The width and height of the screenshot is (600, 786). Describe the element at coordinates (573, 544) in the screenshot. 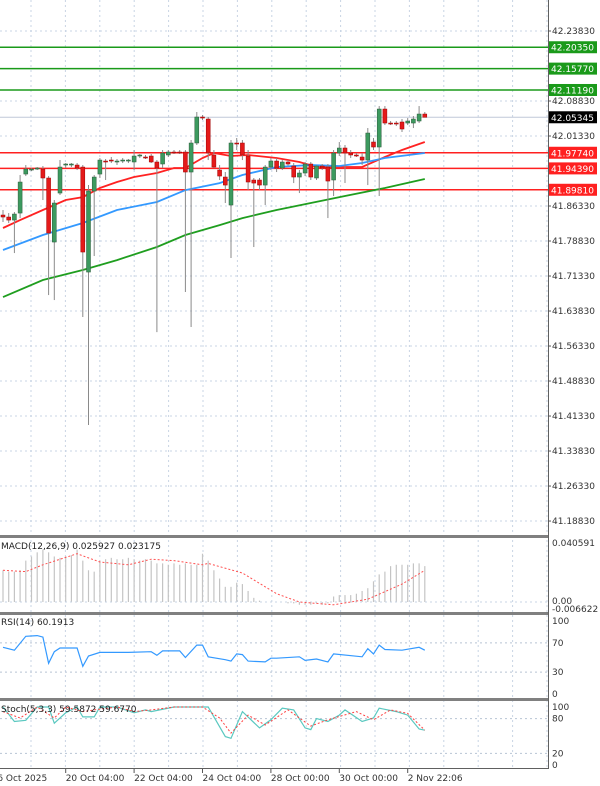

I see `macd-tick-label: 0.040591` at that location.